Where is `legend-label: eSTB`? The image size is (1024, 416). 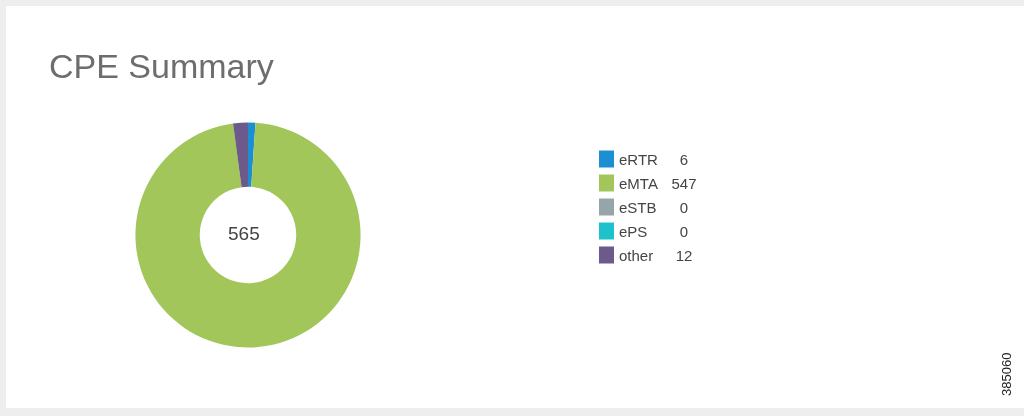
legend-label: eSTB is located at coordinates (638, 207).